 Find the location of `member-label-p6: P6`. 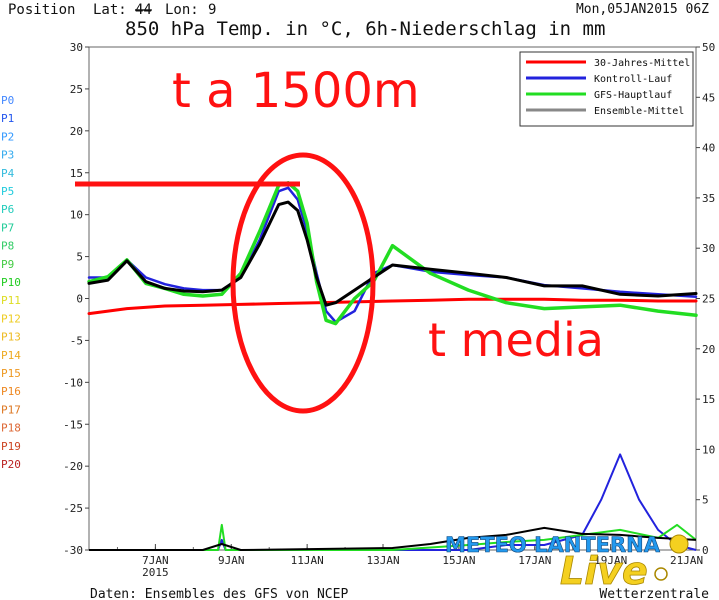

member-label-p6: P6 is located at coordinates (7, 209).